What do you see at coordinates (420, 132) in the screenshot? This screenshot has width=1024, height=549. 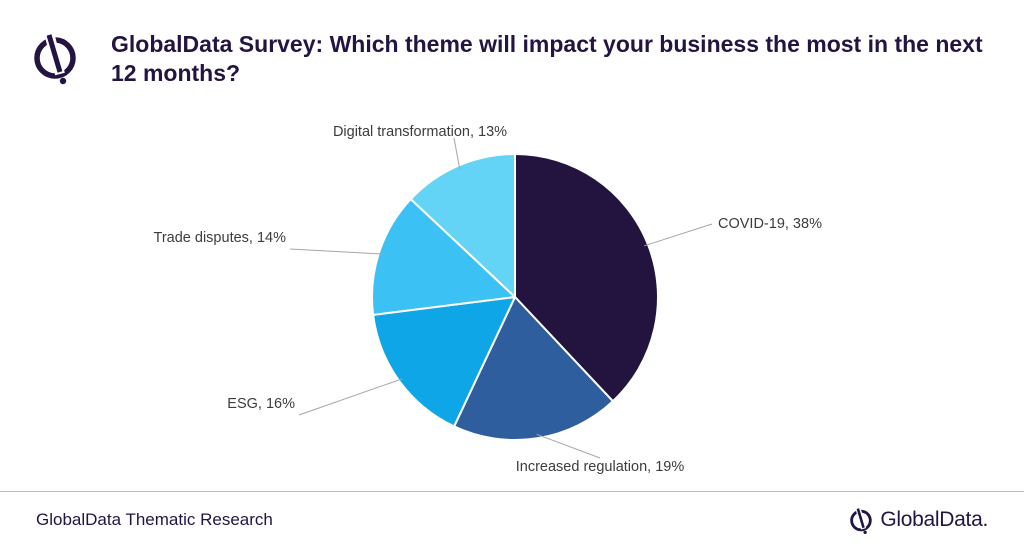 I see `slice-label: Digital transformation, 13%` at bounding box center [420, 132].